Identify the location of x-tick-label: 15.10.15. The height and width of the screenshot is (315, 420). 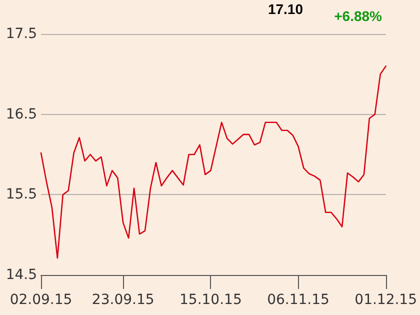
(211, 300).